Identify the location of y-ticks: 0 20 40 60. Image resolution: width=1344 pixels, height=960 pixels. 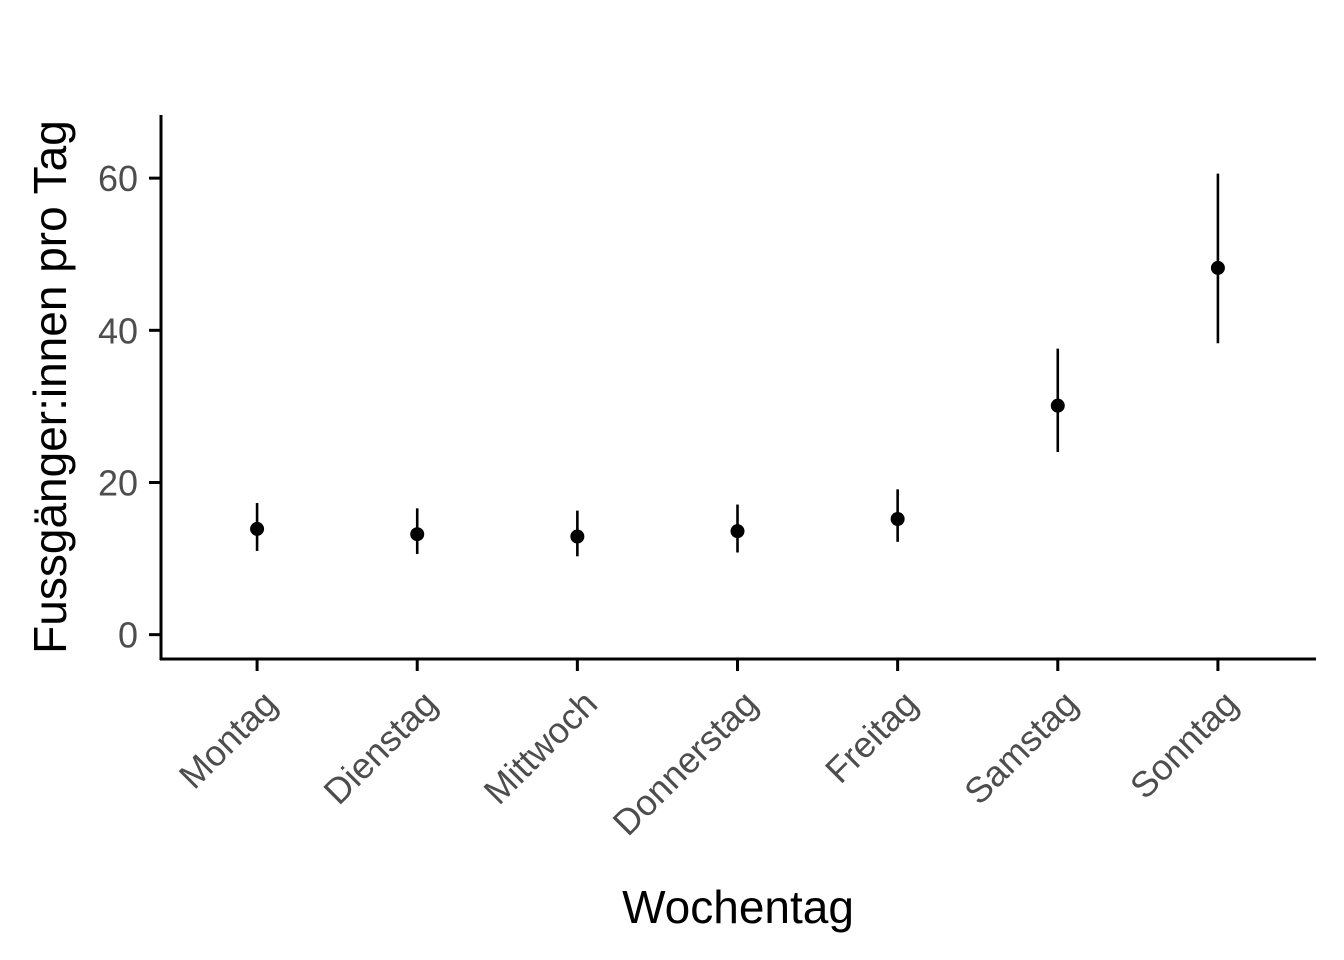
(129, 407).